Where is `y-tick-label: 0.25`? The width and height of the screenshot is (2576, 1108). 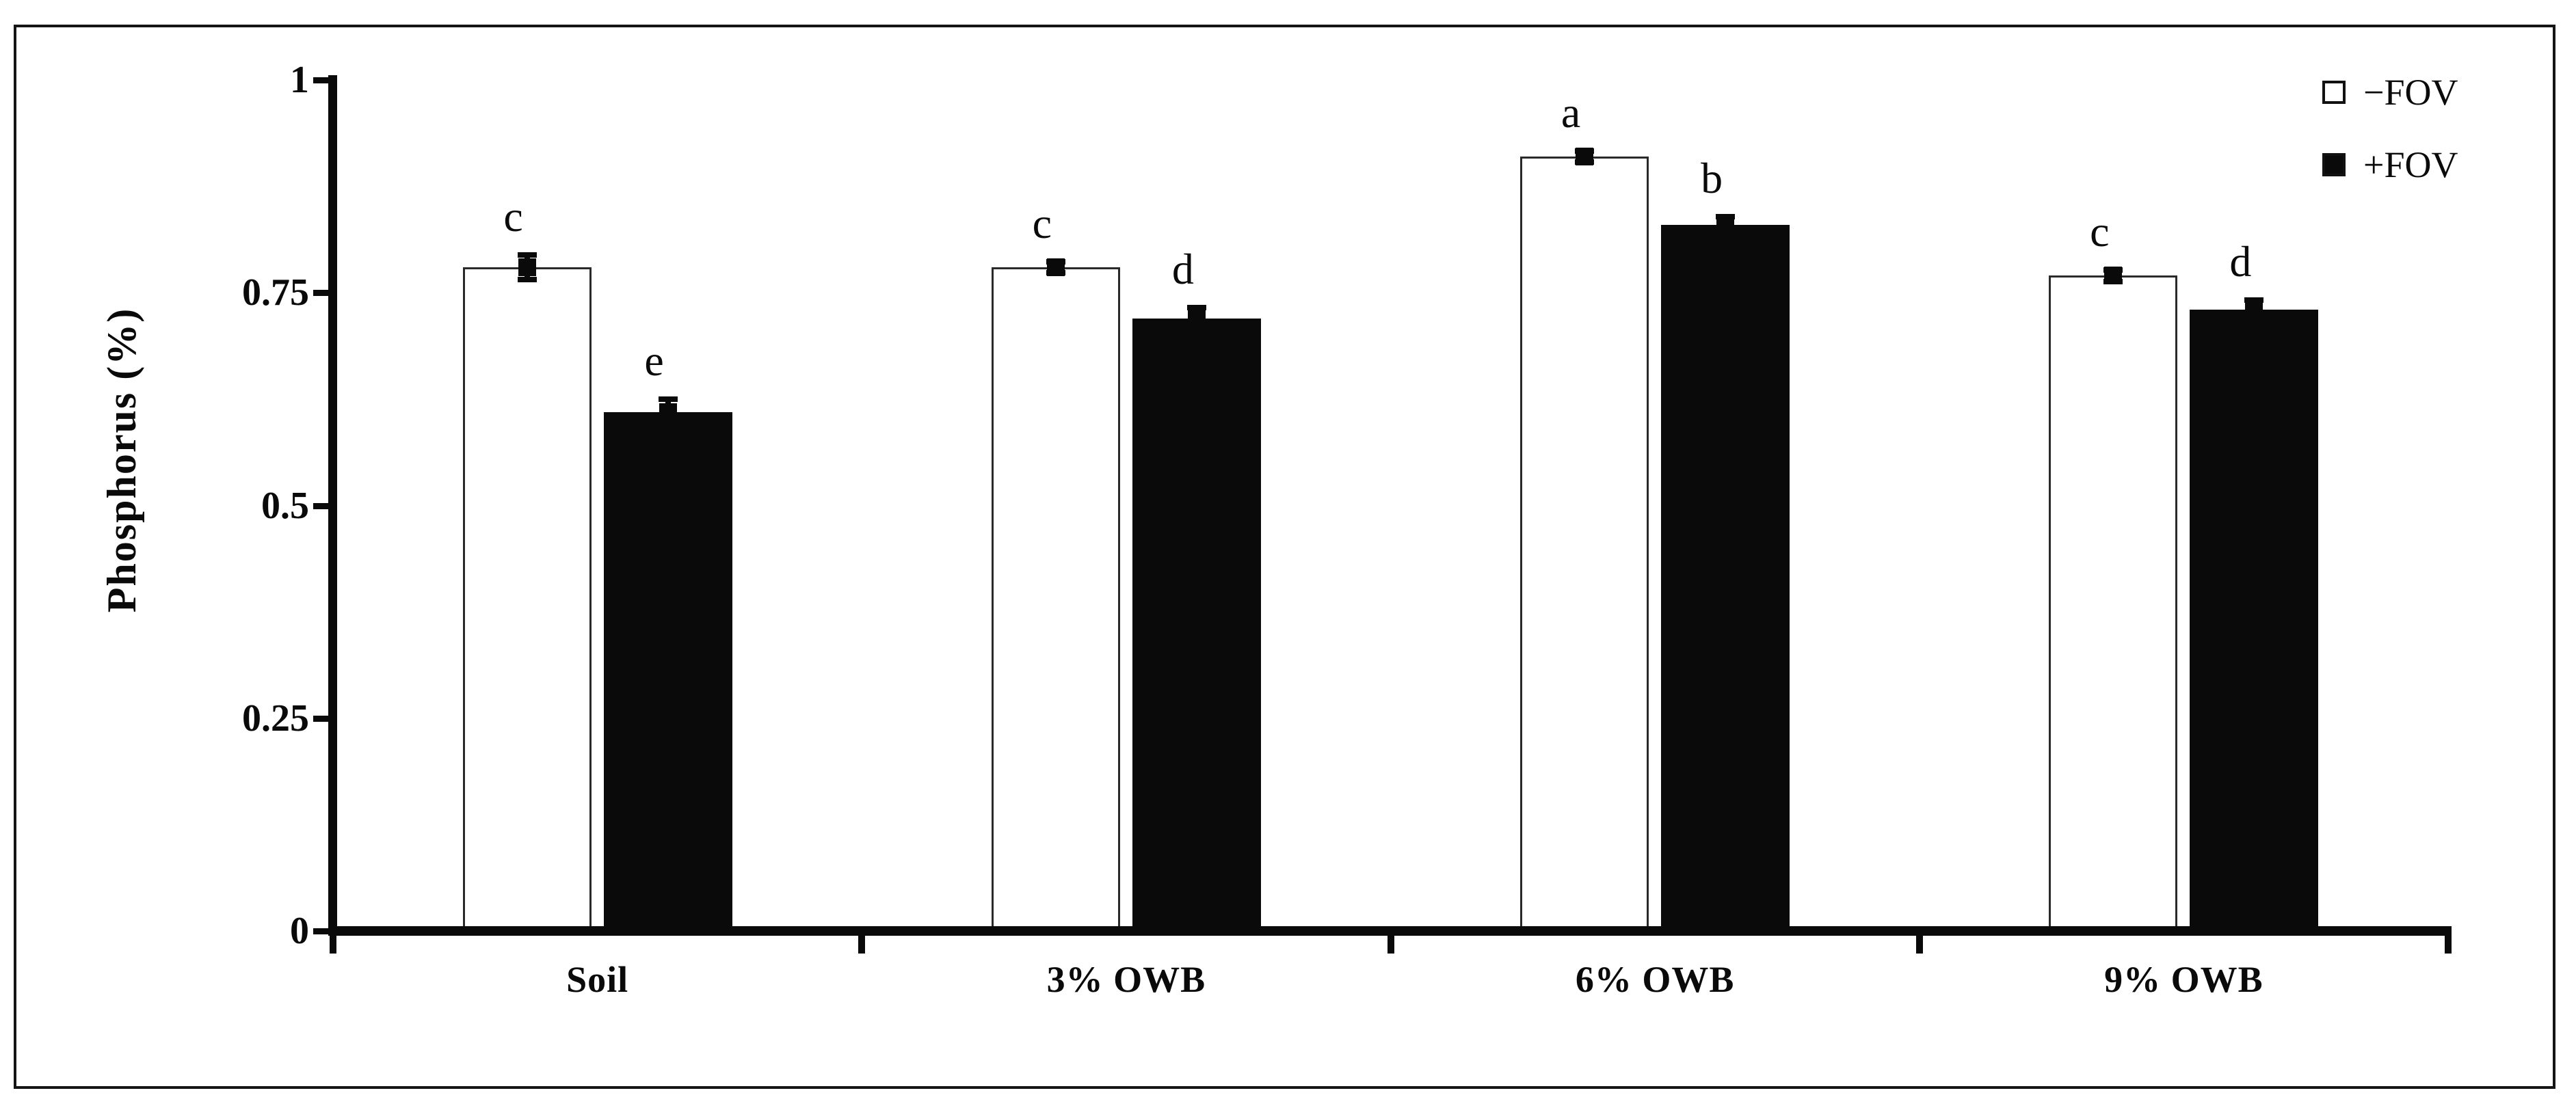 y-tick-label: 0.25 is located at coordinates (275, 718).